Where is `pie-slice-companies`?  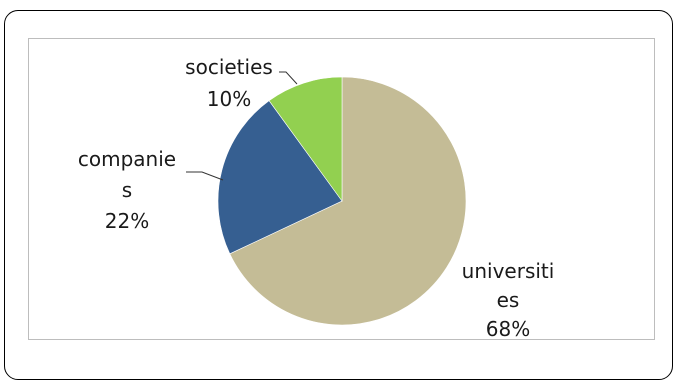
pie-slice-companies is located at coordinates (280, 177).